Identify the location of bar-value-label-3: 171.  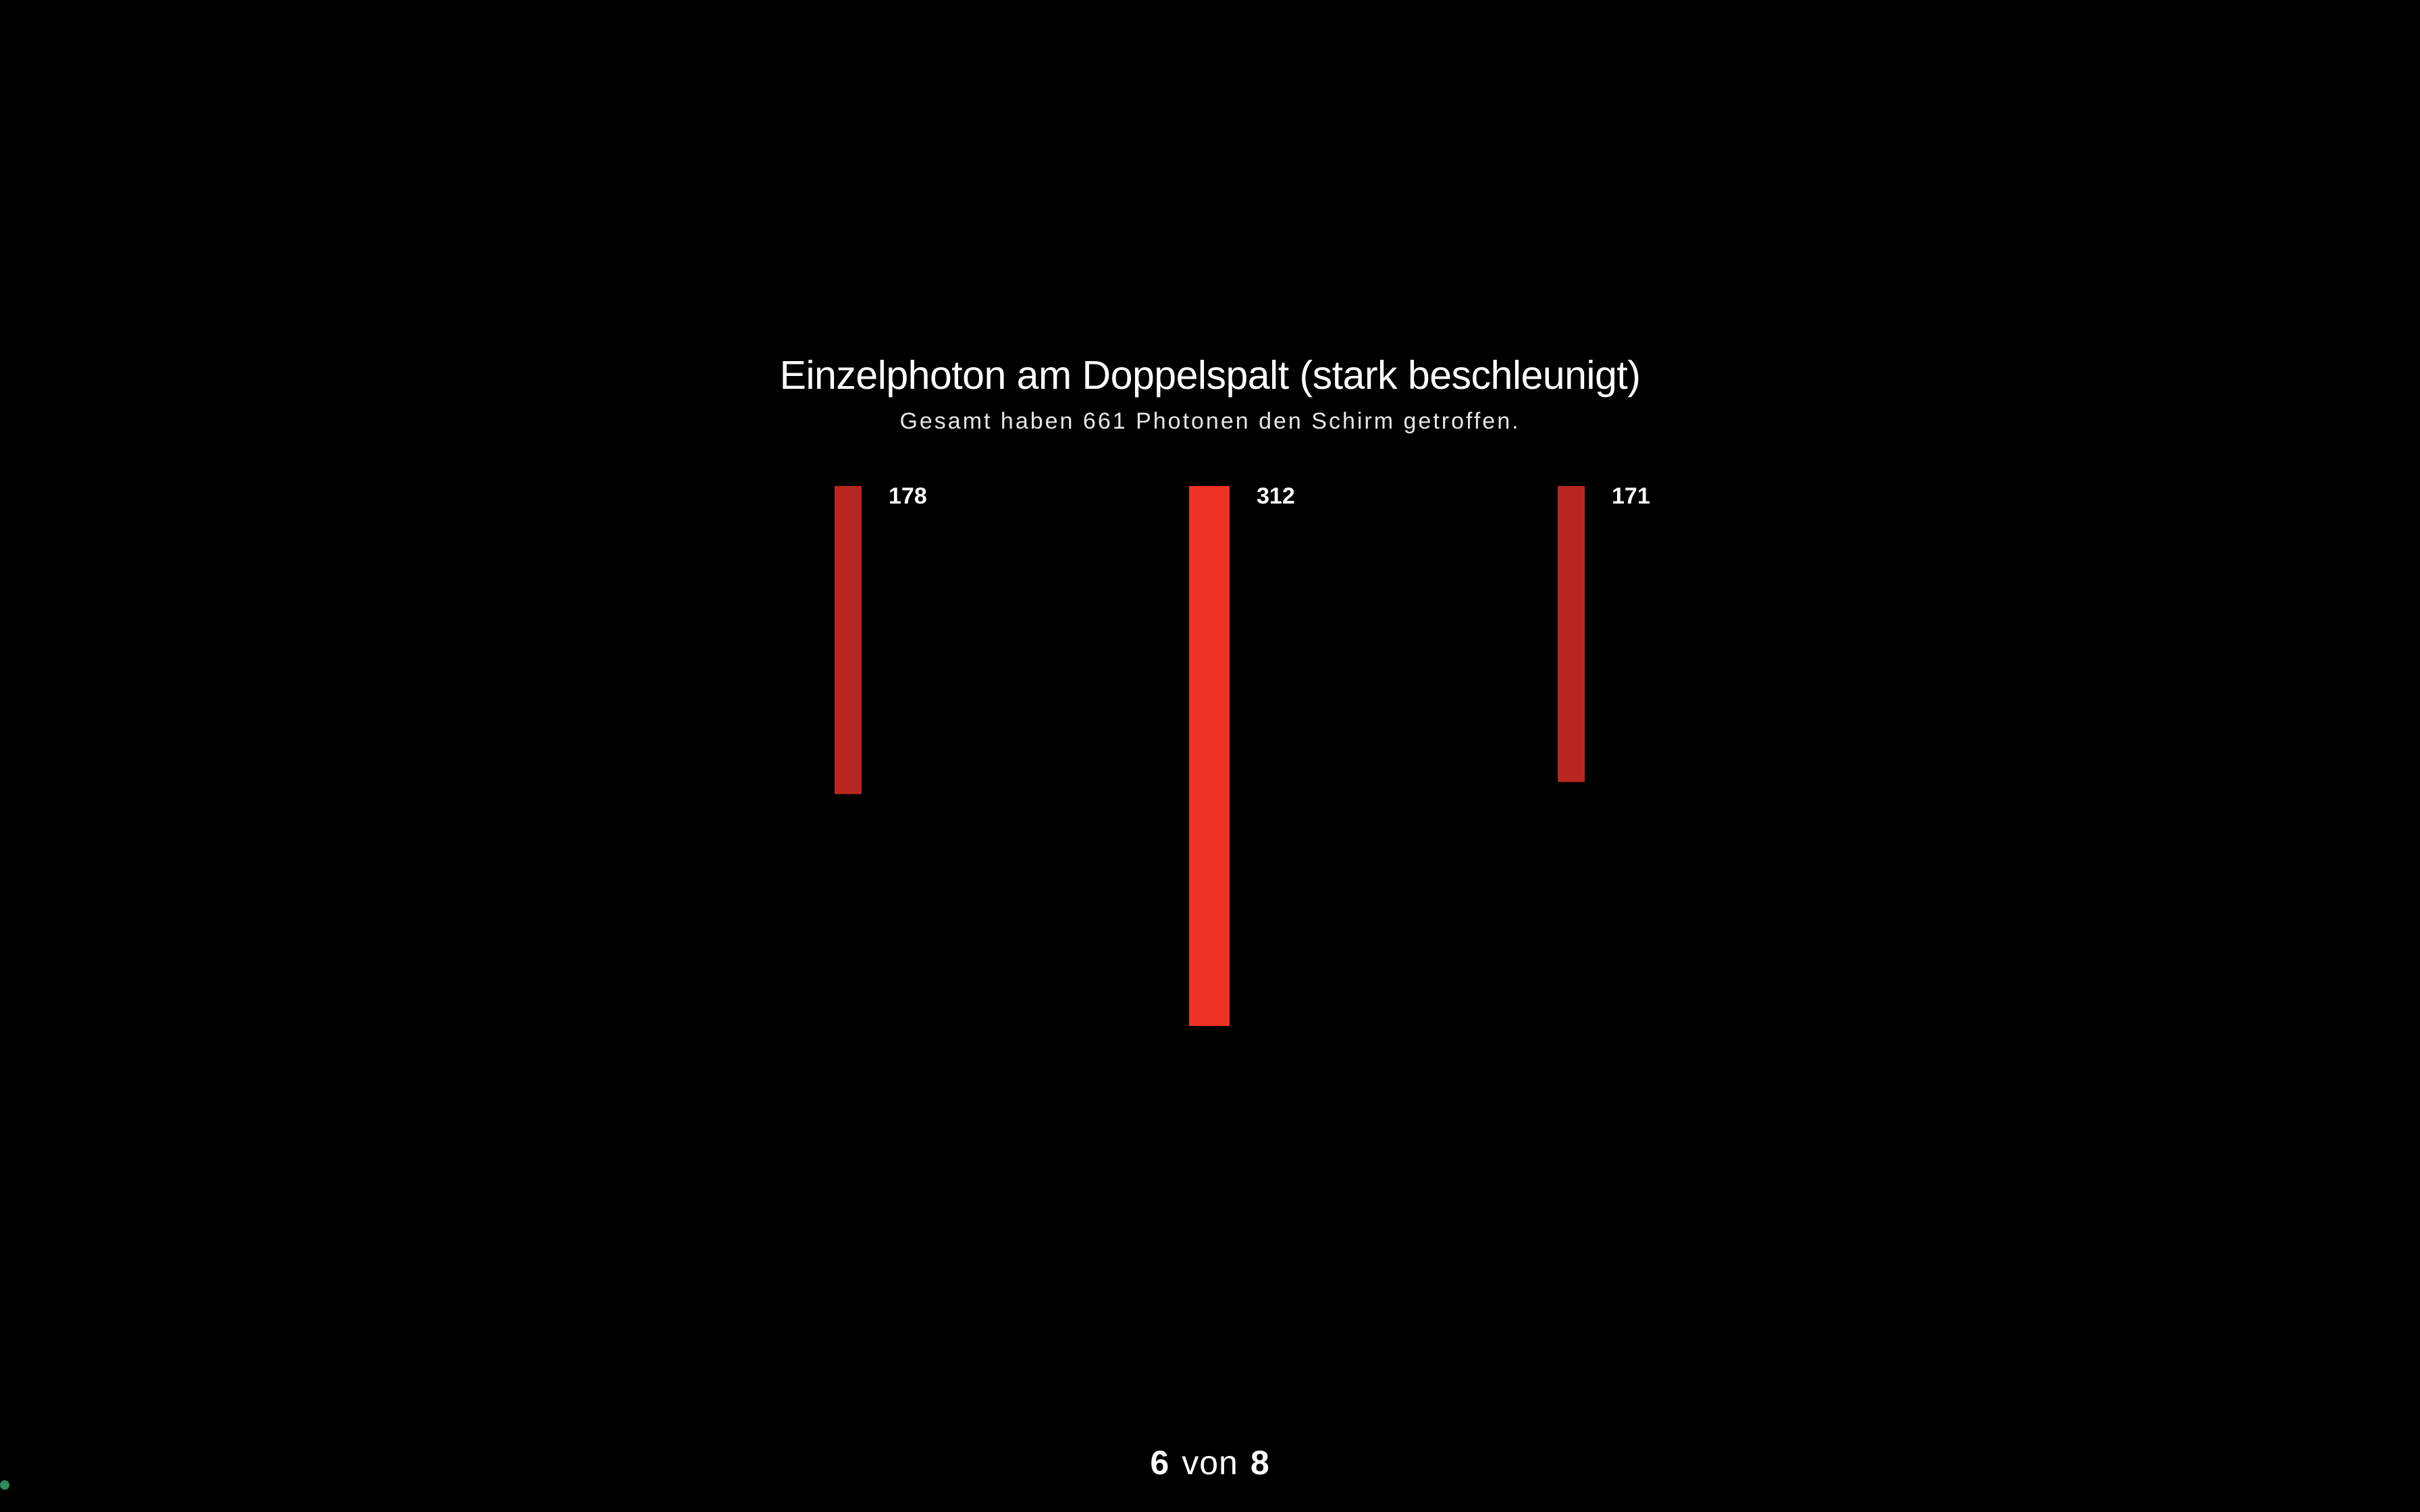
(1631, 496).